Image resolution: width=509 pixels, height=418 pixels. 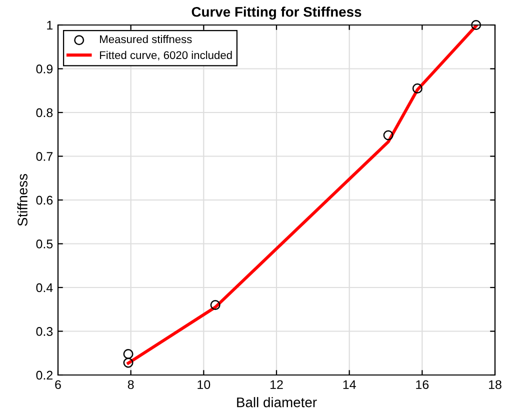 I want to click on x-tick-label: 14, so click(x=349, y=384).